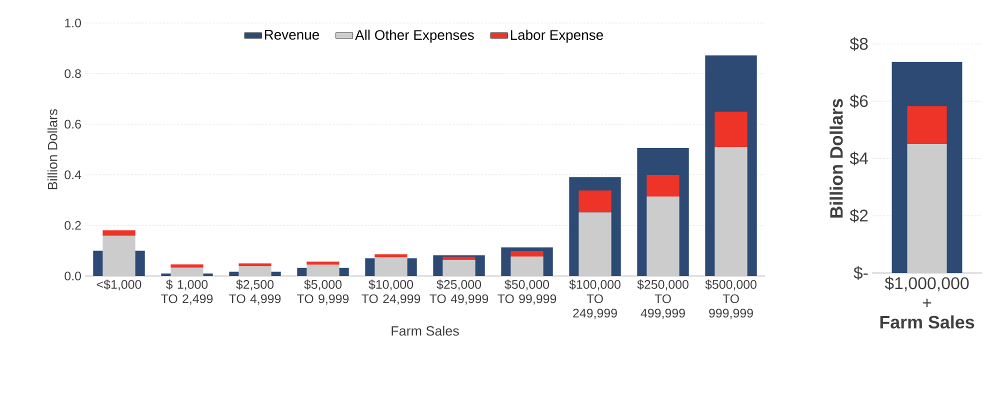 This screenshot has height=405, width=997. I want to click on y-tick-label: 0.8, so click(72, 73).